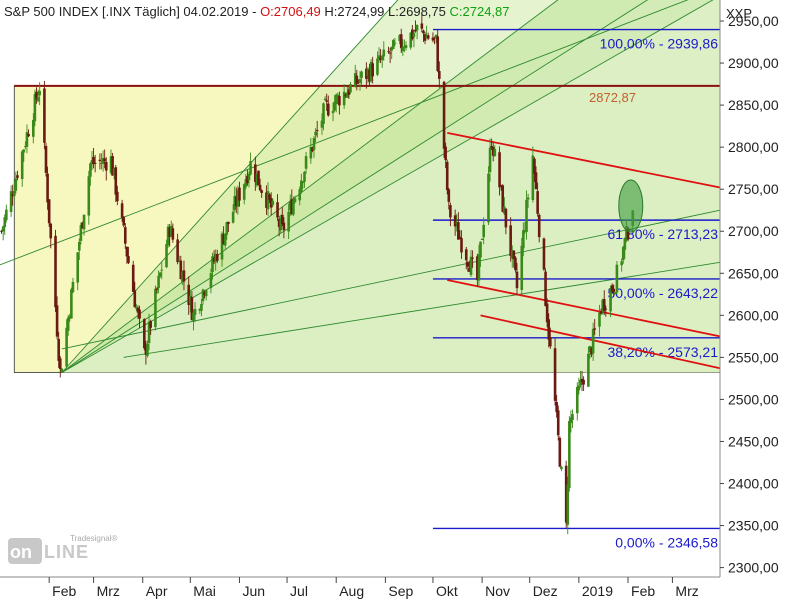 The width and height of the screenshot is (800, 600). What do you see at coordinates (62, 551) in the screenshot?
I see `online-logo: on LINE Tradesignal®` at bounding box center [62, 551].